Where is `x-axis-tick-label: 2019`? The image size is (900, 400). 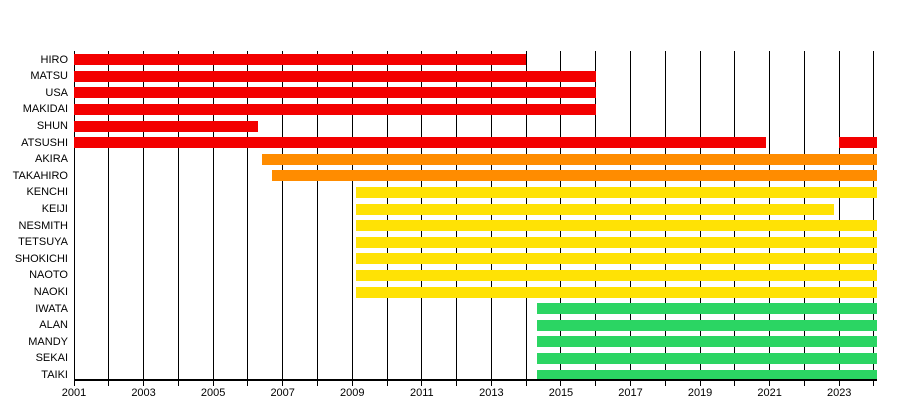
x-axis-tick-label: 2019 is located at coordinates (700, 393).